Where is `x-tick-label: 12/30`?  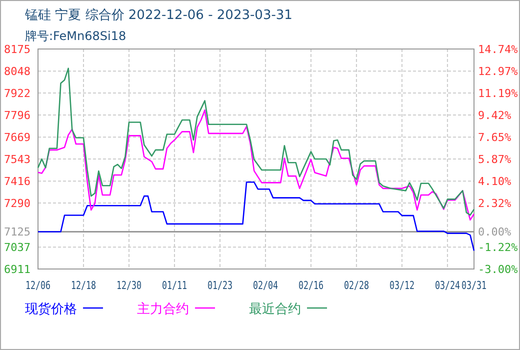 x-tick-label: 12/30 is located at coordinates (133, 285).